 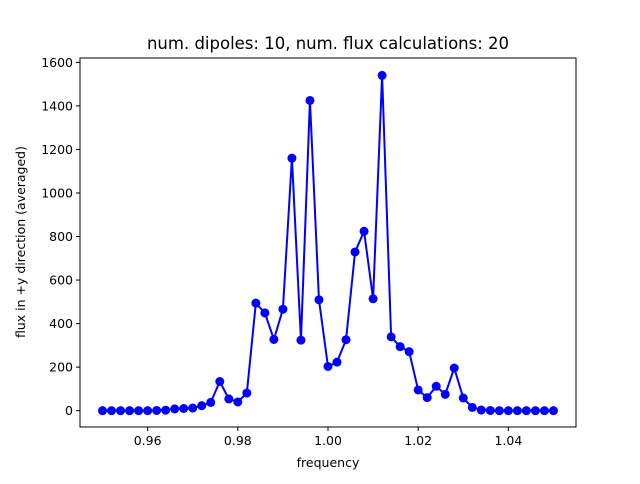 I want to click on y-tick-label: 1600, so click(x=57, y=62).